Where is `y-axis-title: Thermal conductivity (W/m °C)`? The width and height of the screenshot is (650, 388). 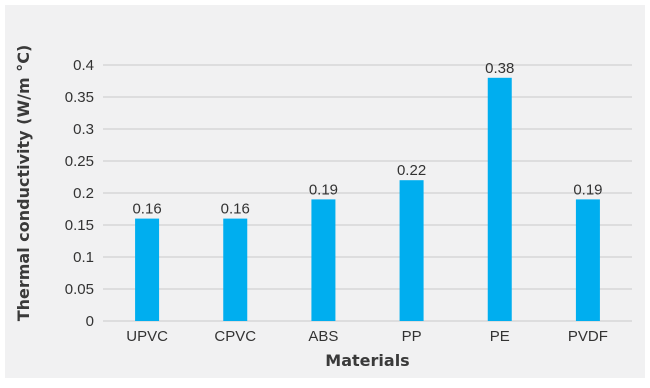 y-axis-title: Thermal conductivity (W/m °C) is located at coordinates (23, 183).